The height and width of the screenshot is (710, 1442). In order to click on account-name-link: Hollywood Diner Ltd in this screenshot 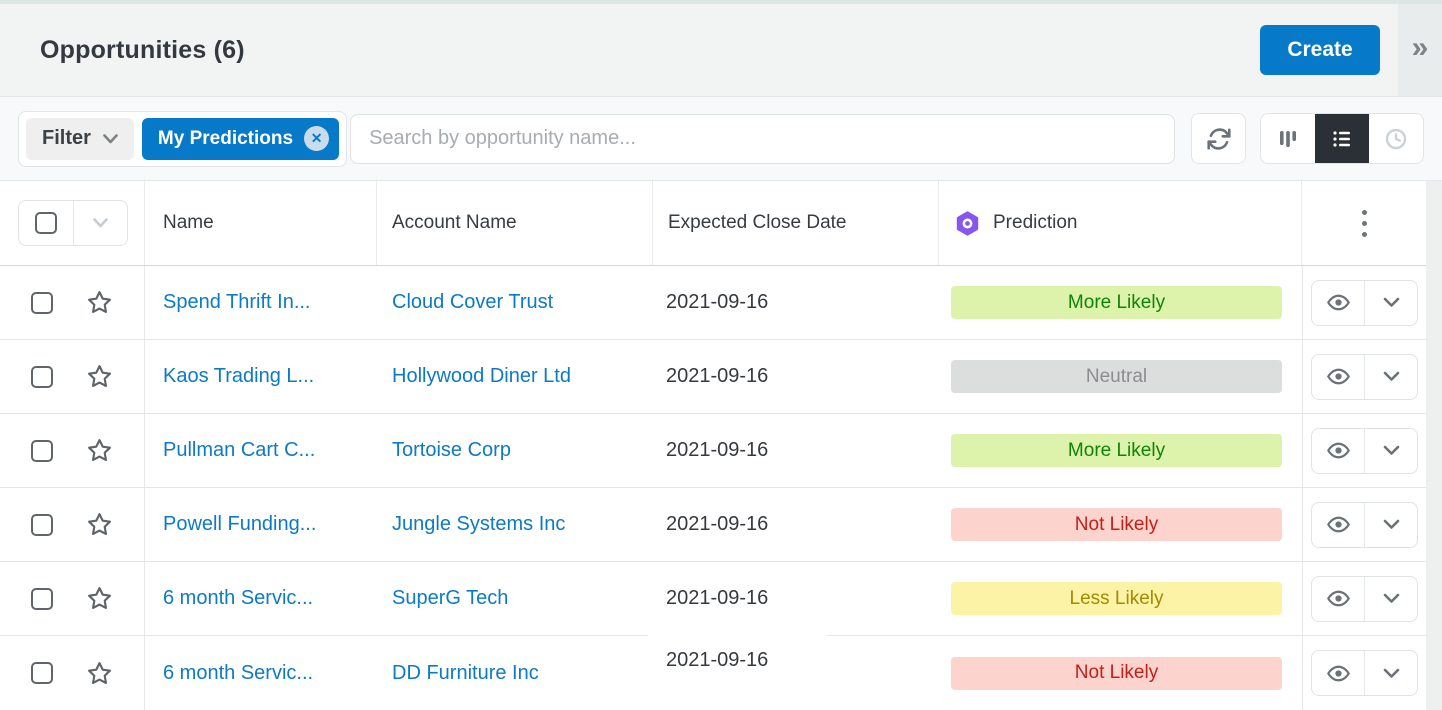, I will do `click(481, 376)`.